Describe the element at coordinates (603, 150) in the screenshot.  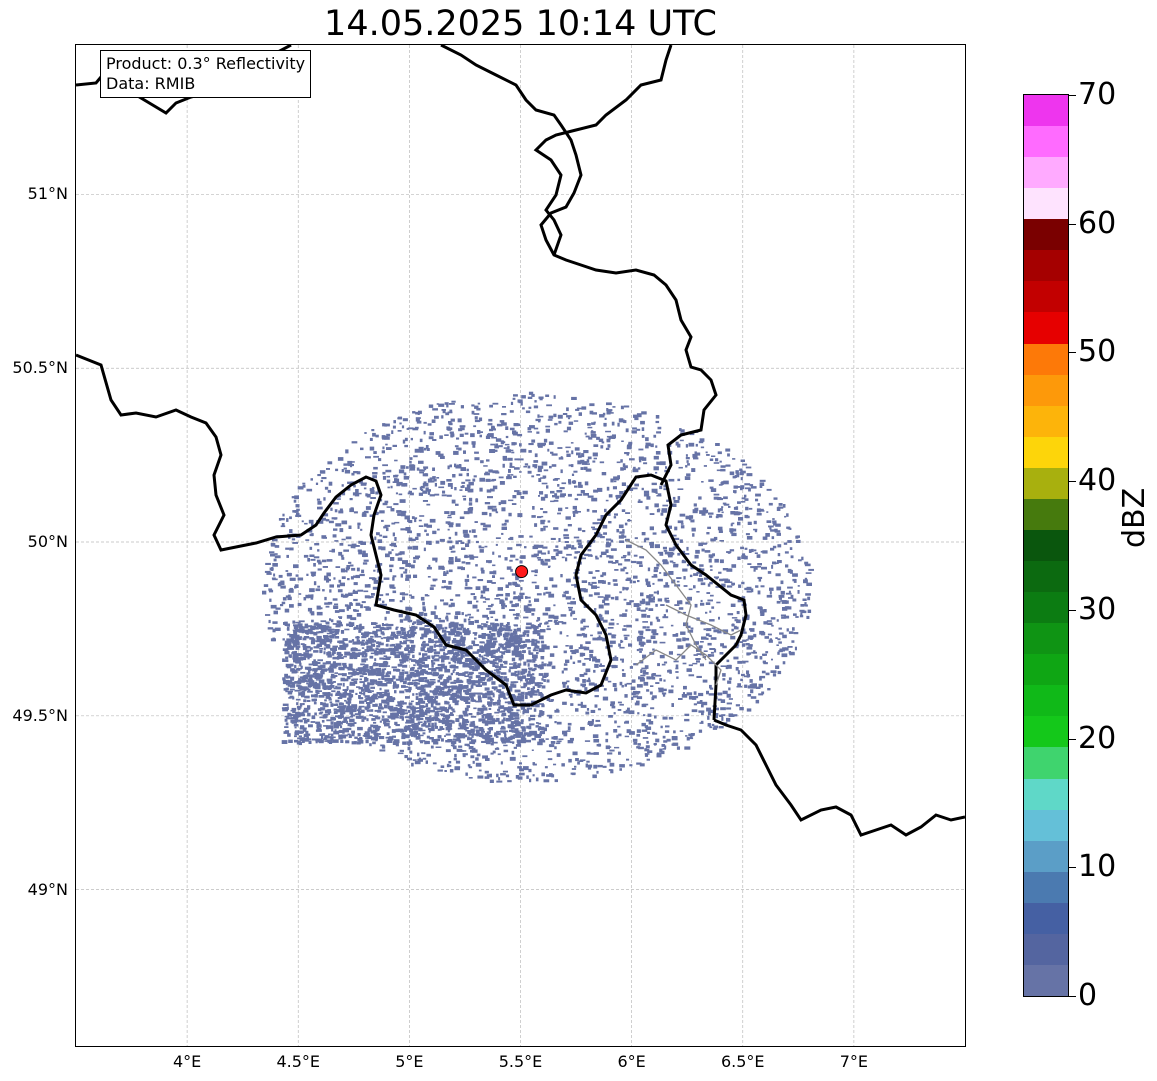
I see `border-netherlands-germany` at that location.